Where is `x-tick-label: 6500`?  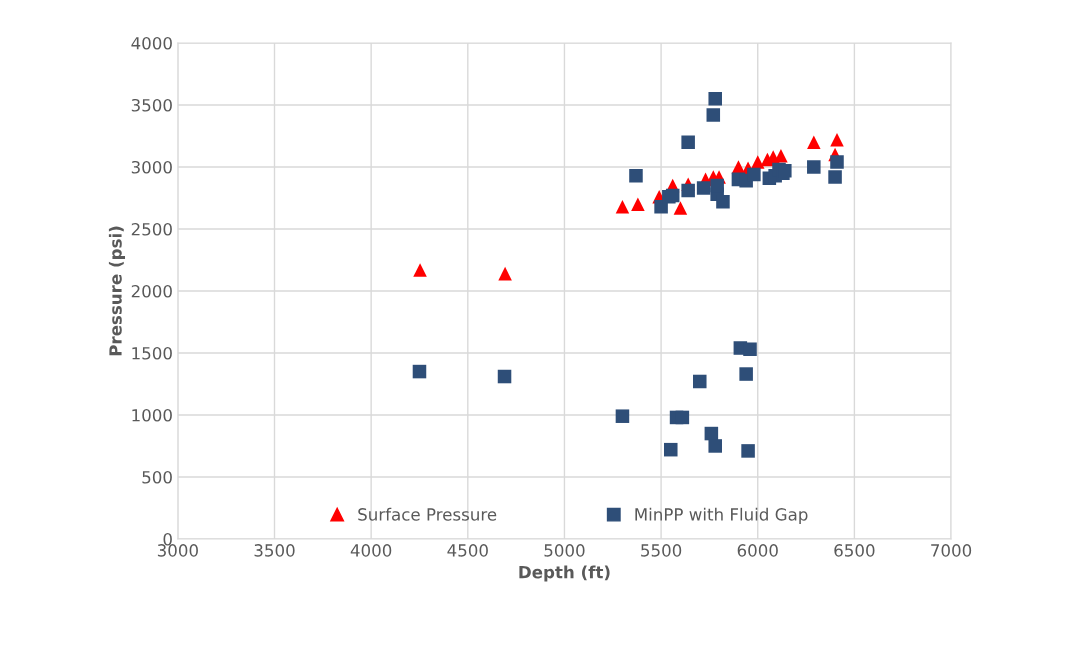
x-tick-label: 6500 is located at coordinates (854, 550).